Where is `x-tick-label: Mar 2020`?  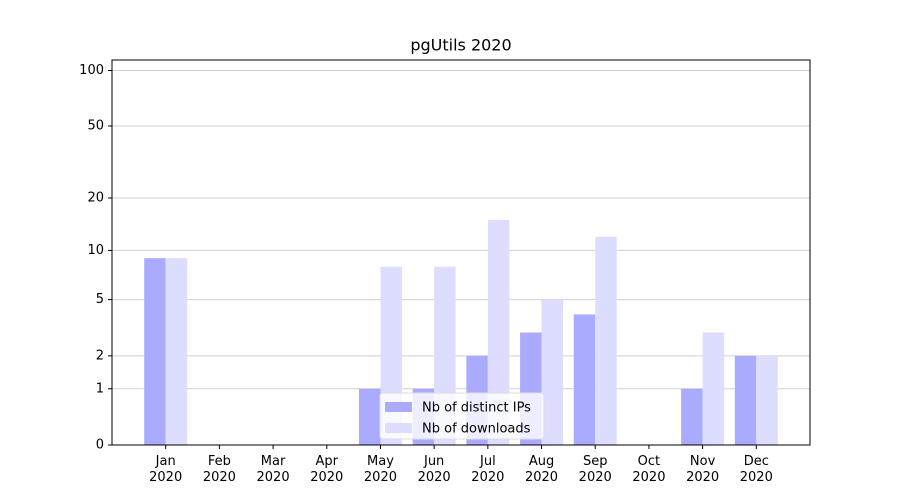 x-tick-label: Mar 2020 is located at coordinates (273, 469).